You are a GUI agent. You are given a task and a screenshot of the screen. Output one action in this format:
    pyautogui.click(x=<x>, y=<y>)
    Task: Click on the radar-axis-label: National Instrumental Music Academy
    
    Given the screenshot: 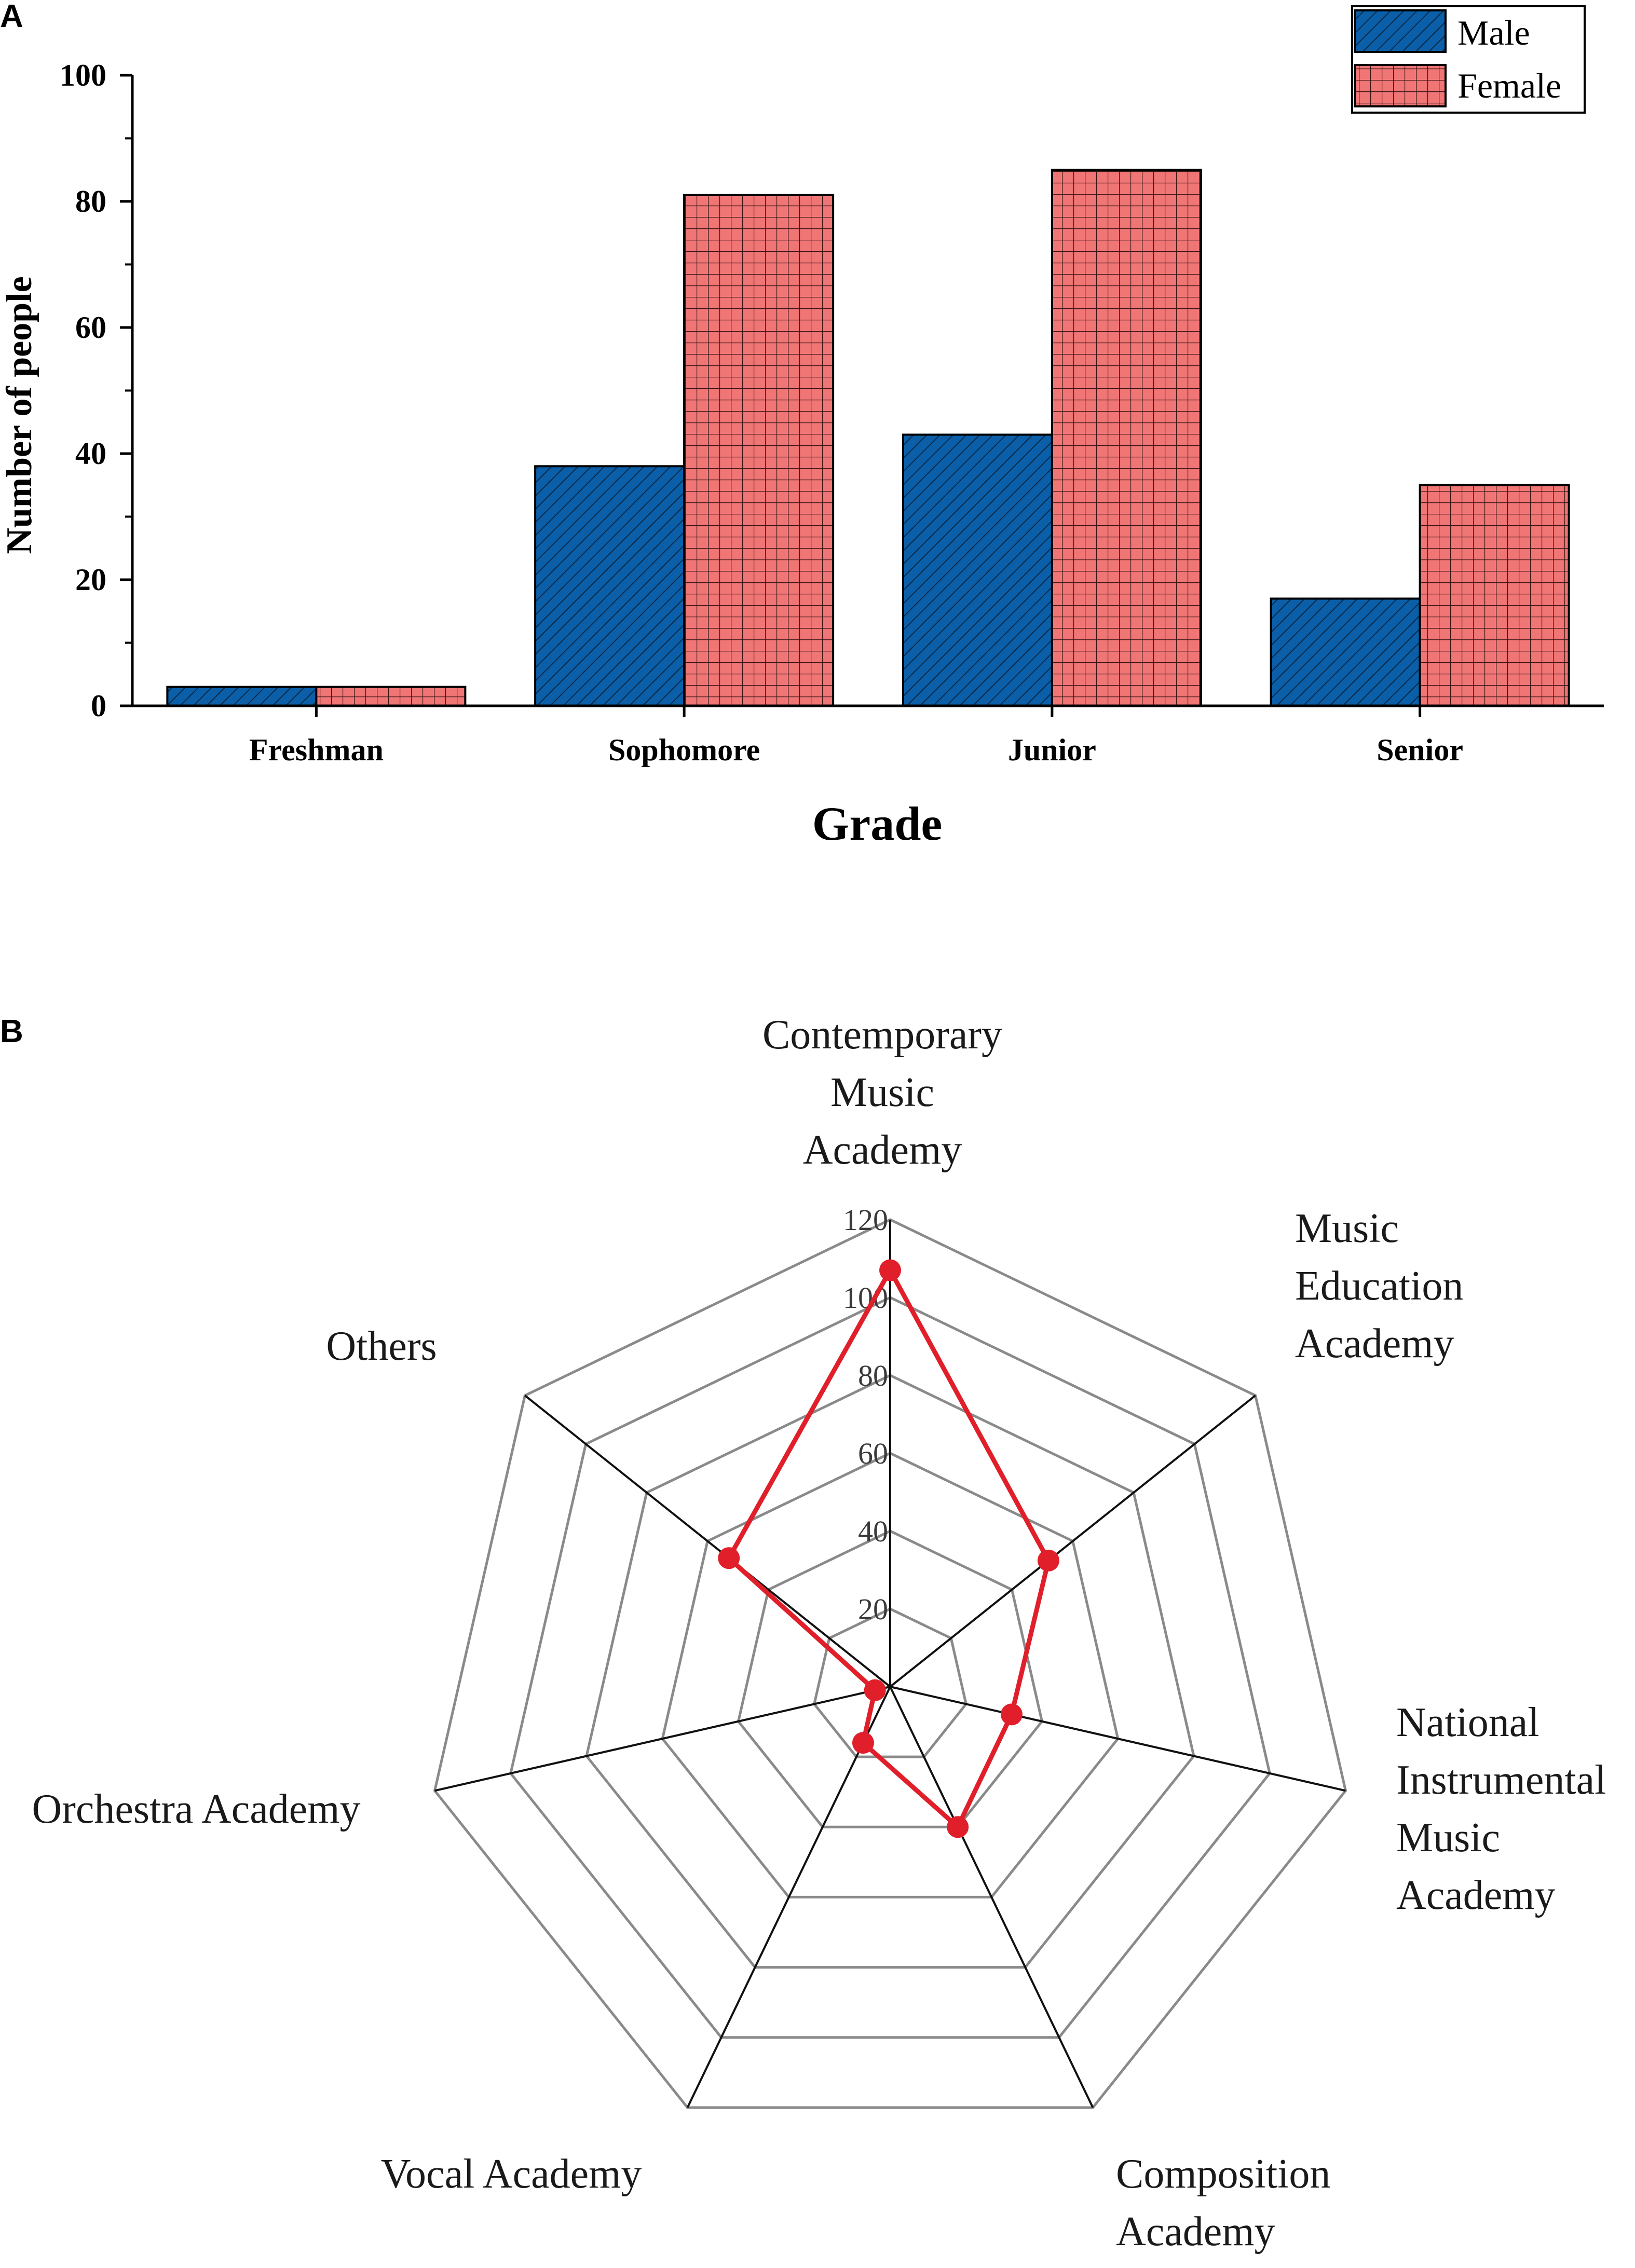 What is the action you would take?
    pyautogui.click(x=1501, y=1809)
    